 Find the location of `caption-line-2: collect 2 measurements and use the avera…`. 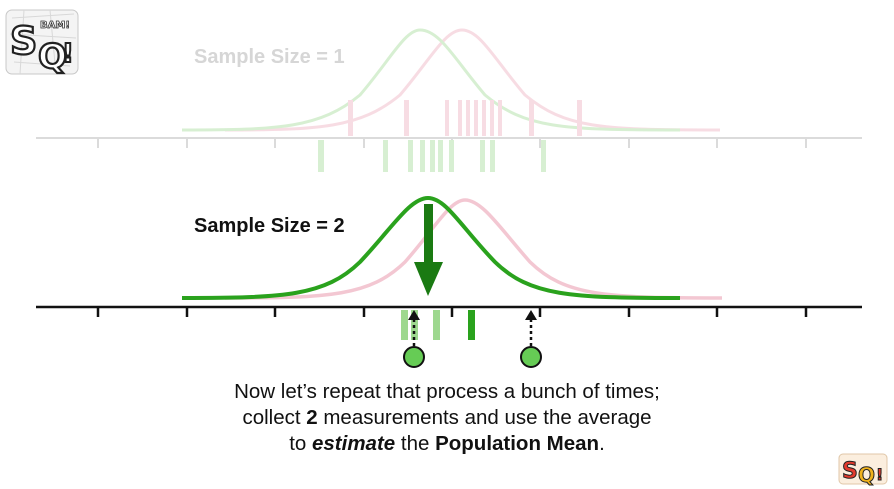

caption-line-2: collect 2 measurements and use the avera… is located at coordinates (447, 417).